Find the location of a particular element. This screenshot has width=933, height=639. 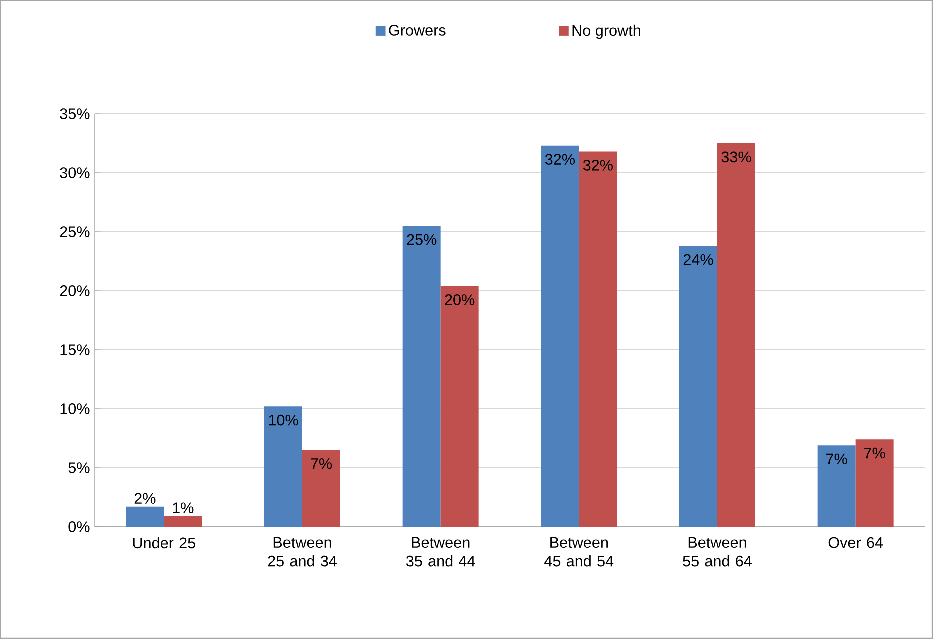

y-tick-label: 20% is located at coordinates (75, 291).